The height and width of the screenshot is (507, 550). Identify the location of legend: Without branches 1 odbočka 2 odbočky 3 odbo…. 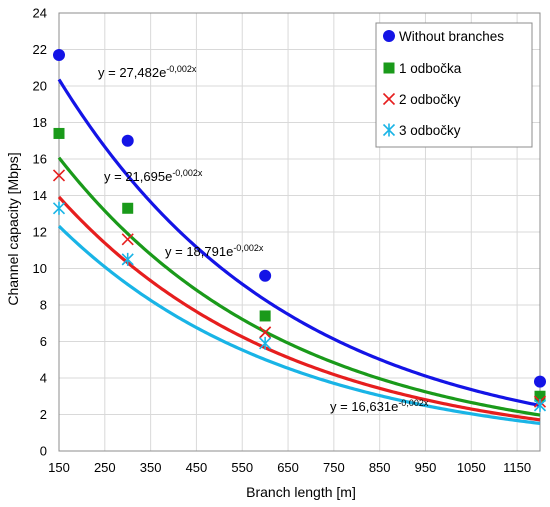
(454, 85).